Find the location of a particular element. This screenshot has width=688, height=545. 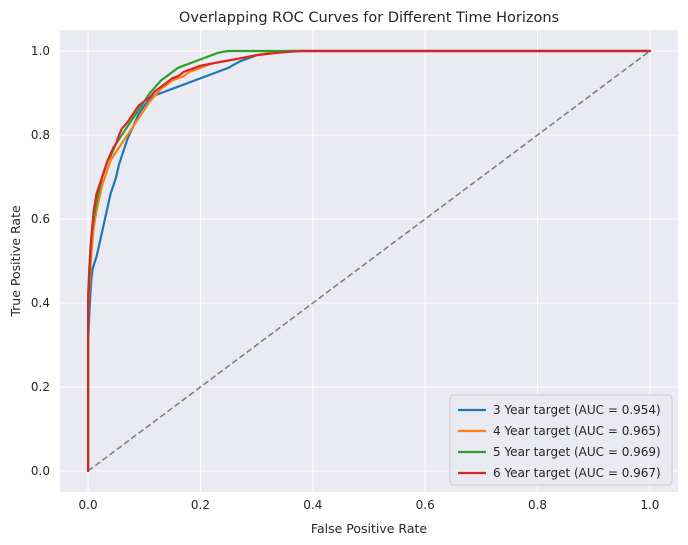

y-tick-label: 1.0 is located at coordinates (40, 51).